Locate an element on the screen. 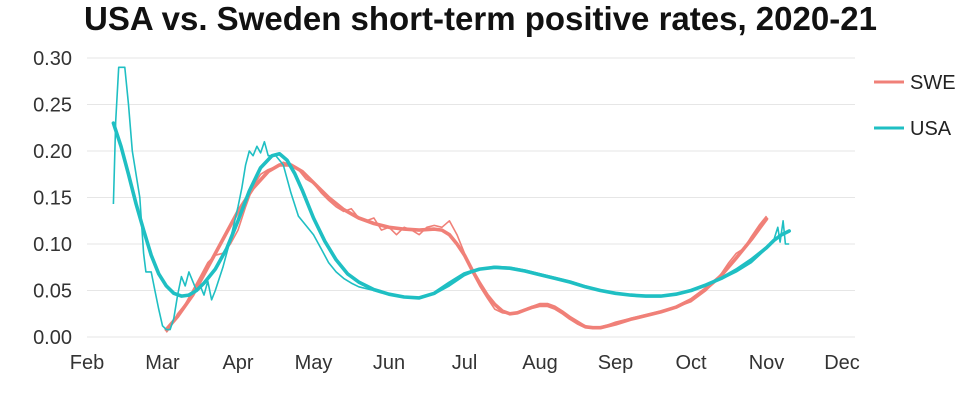  x-tick-label: May is located at coordinates (314, 363).